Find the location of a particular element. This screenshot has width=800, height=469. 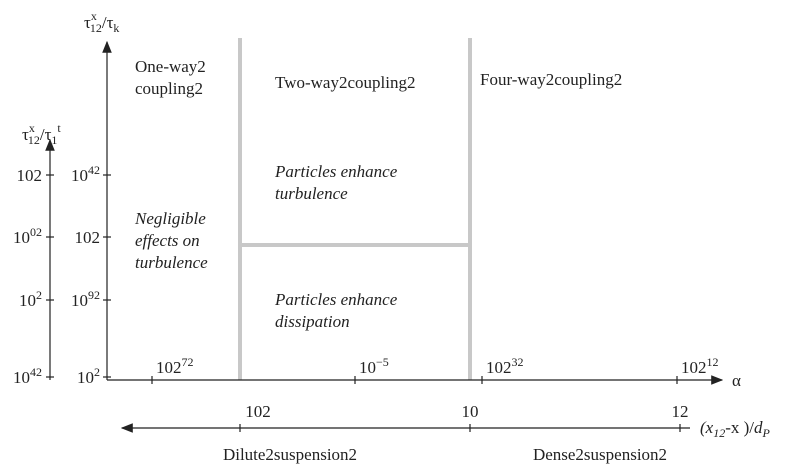

label-part: 02 is located at coordinates (36, 232).